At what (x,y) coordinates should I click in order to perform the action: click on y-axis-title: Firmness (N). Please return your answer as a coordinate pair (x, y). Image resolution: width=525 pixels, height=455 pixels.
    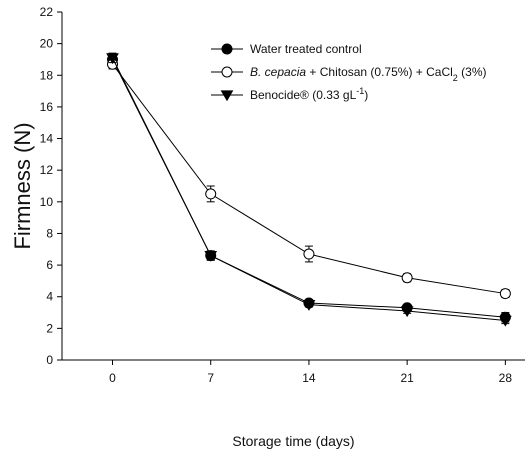
    Looking at the image, I should click on (22, 185).